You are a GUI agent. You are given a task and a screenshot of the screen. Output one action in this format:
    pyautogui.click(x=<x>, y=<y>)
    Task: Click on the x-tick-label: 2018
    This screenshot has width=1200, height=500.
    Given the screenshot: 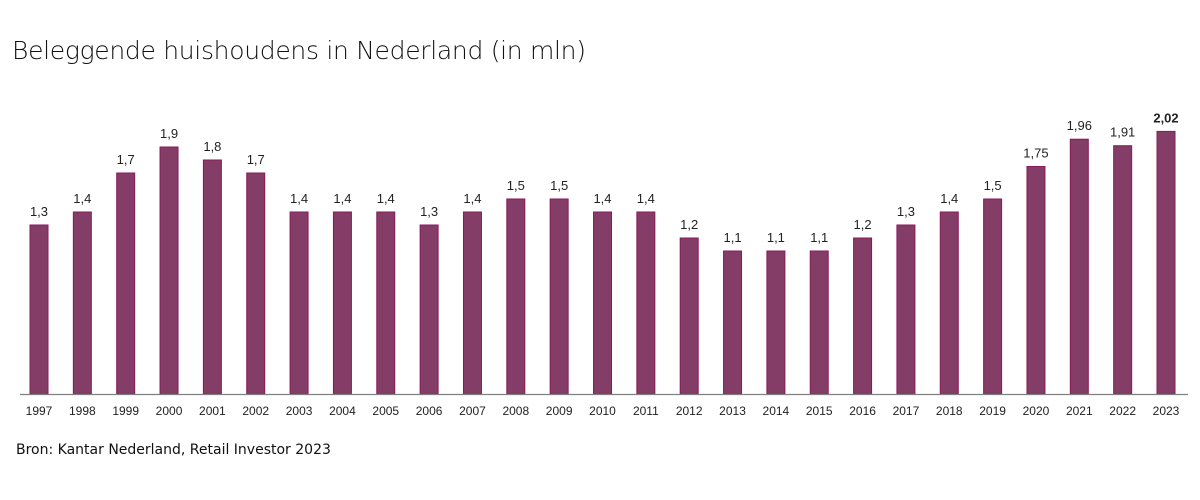 What is the action you would take?
    pyautogui.click(x=949, y=411)
    